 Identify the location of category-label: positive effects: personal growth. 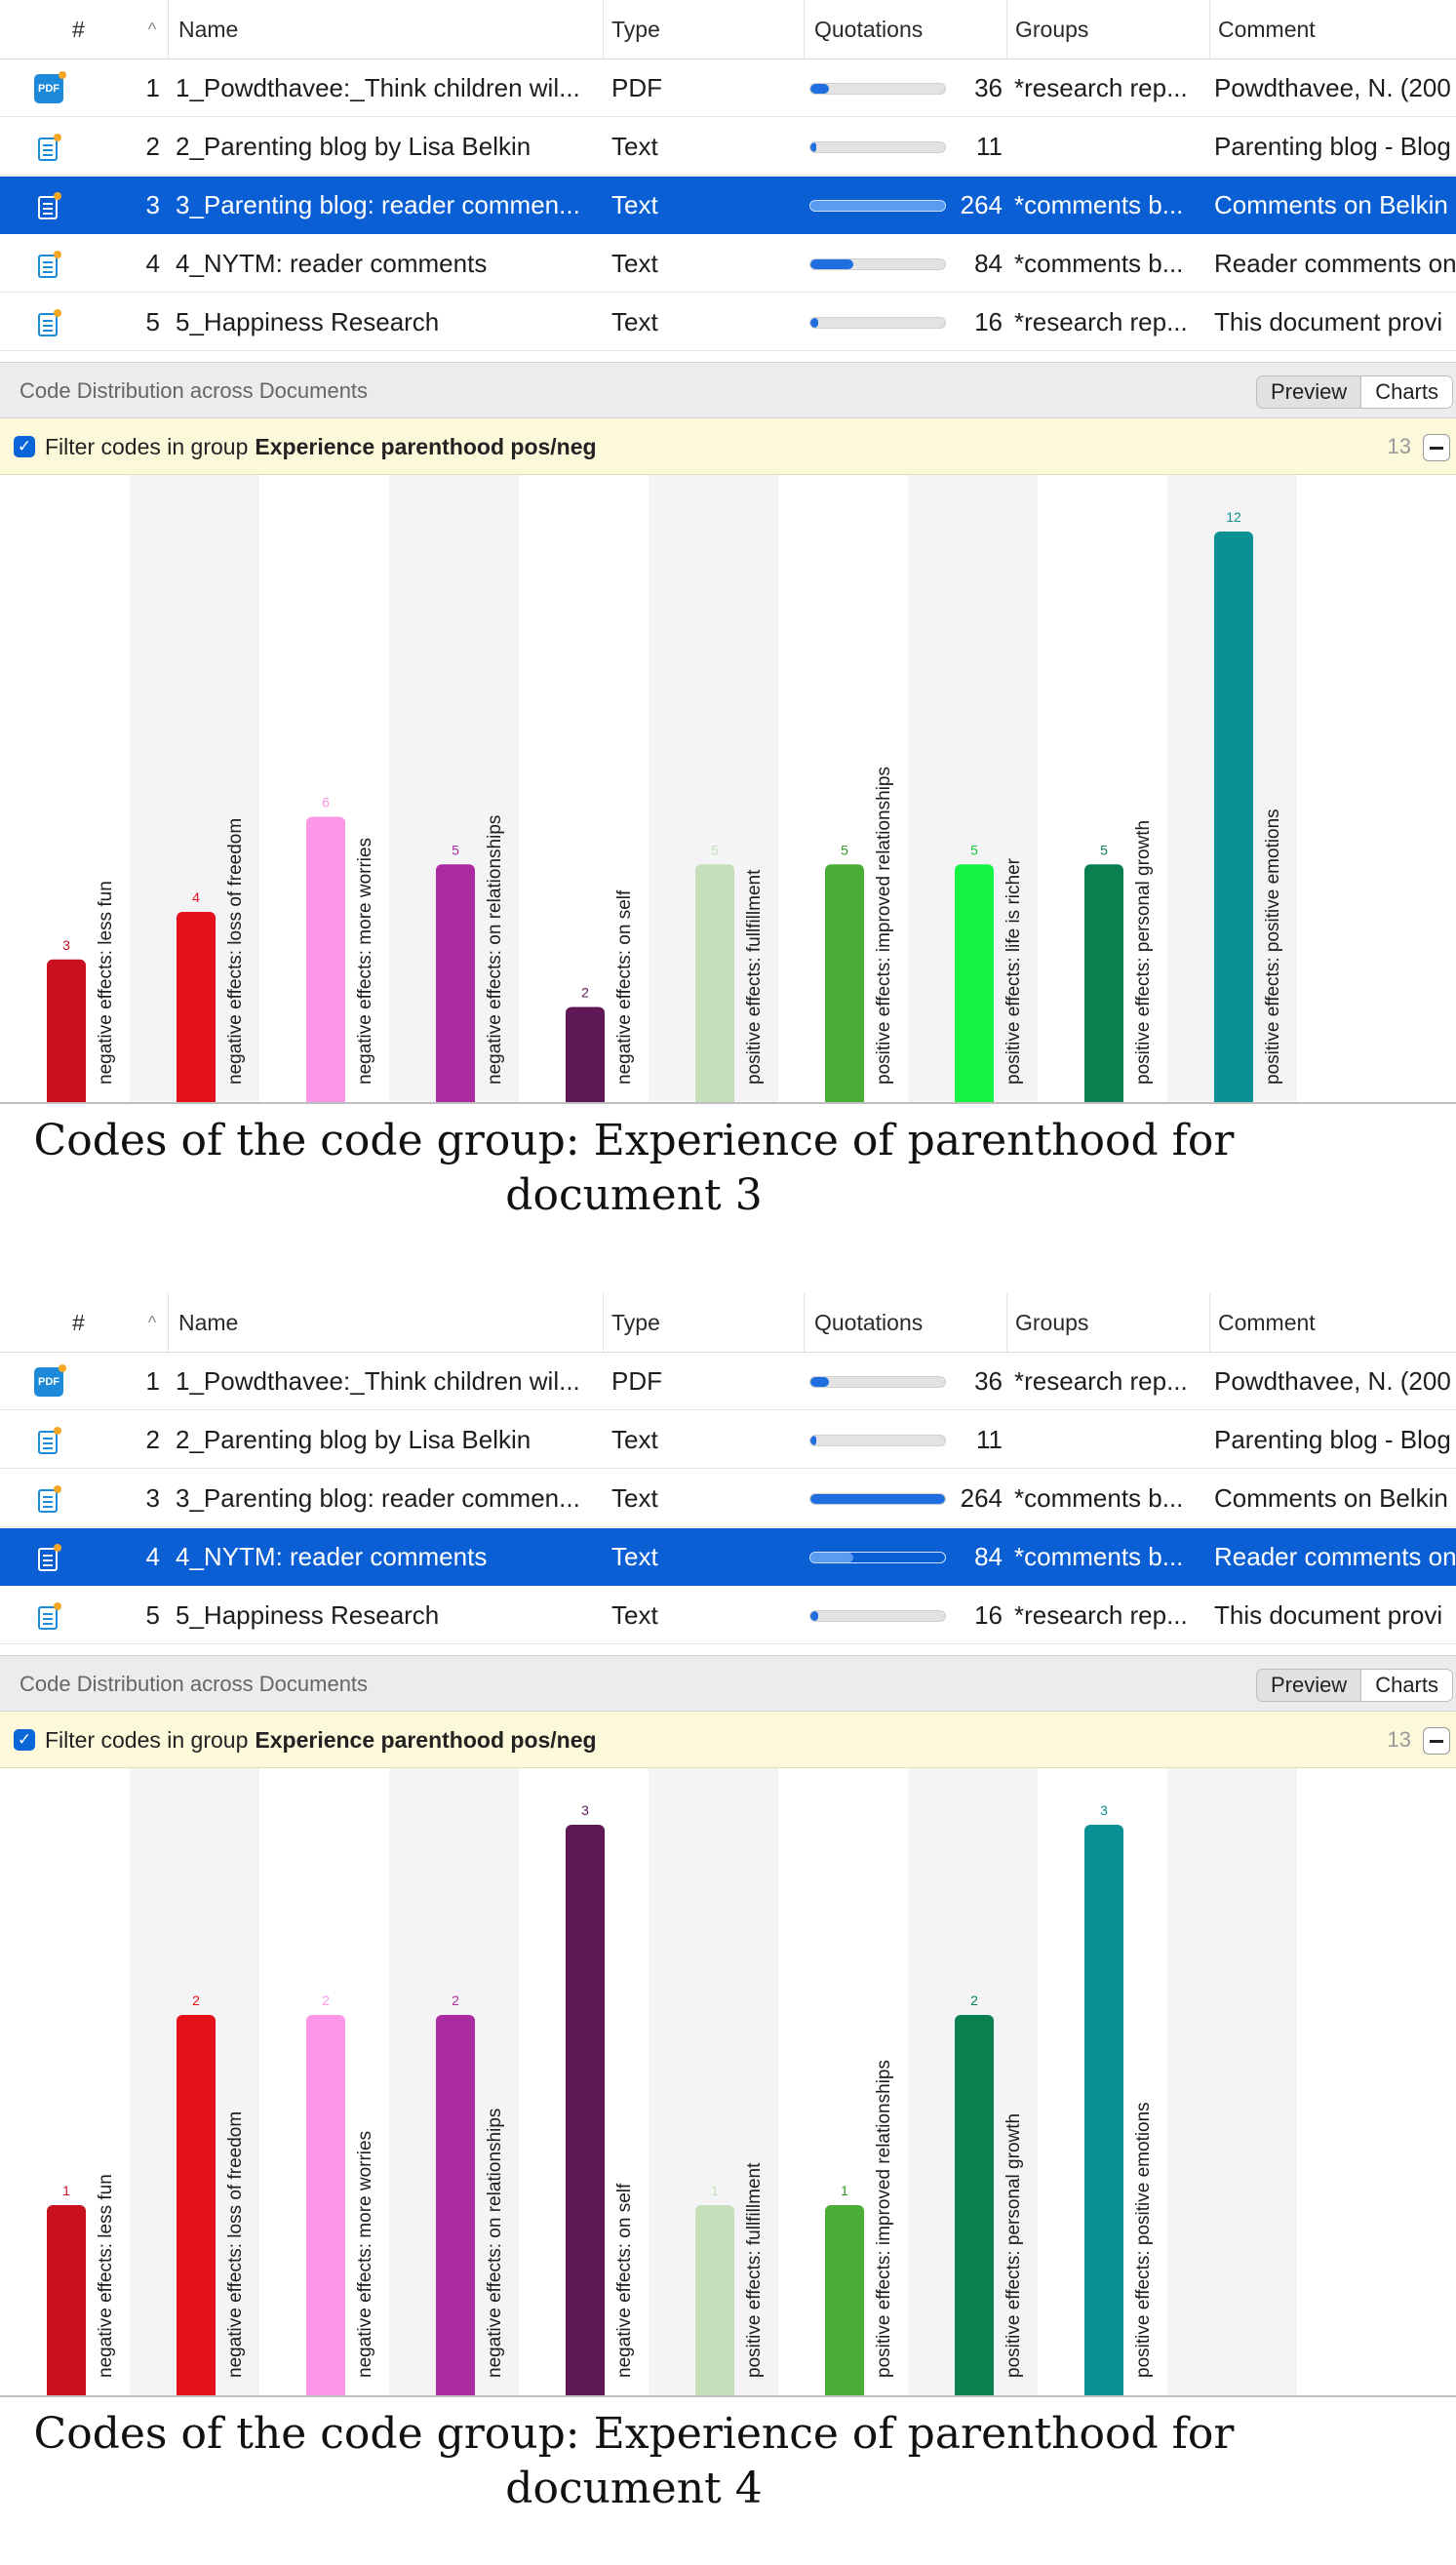
(1013, 2245).